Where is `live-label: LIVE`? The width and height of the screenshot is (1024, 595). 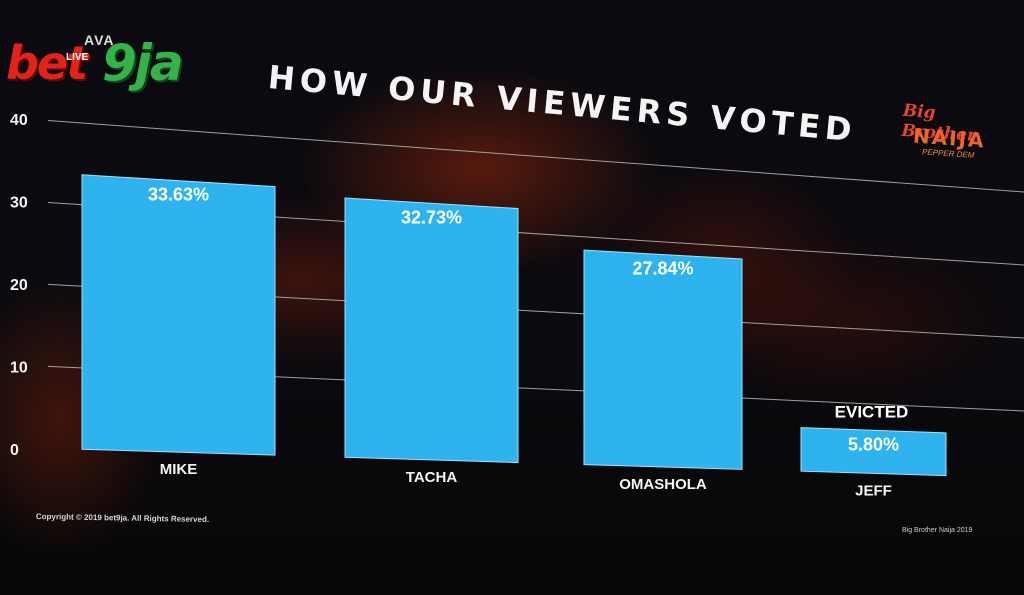
live-label: LIVE is located at coordinates (77, 57).